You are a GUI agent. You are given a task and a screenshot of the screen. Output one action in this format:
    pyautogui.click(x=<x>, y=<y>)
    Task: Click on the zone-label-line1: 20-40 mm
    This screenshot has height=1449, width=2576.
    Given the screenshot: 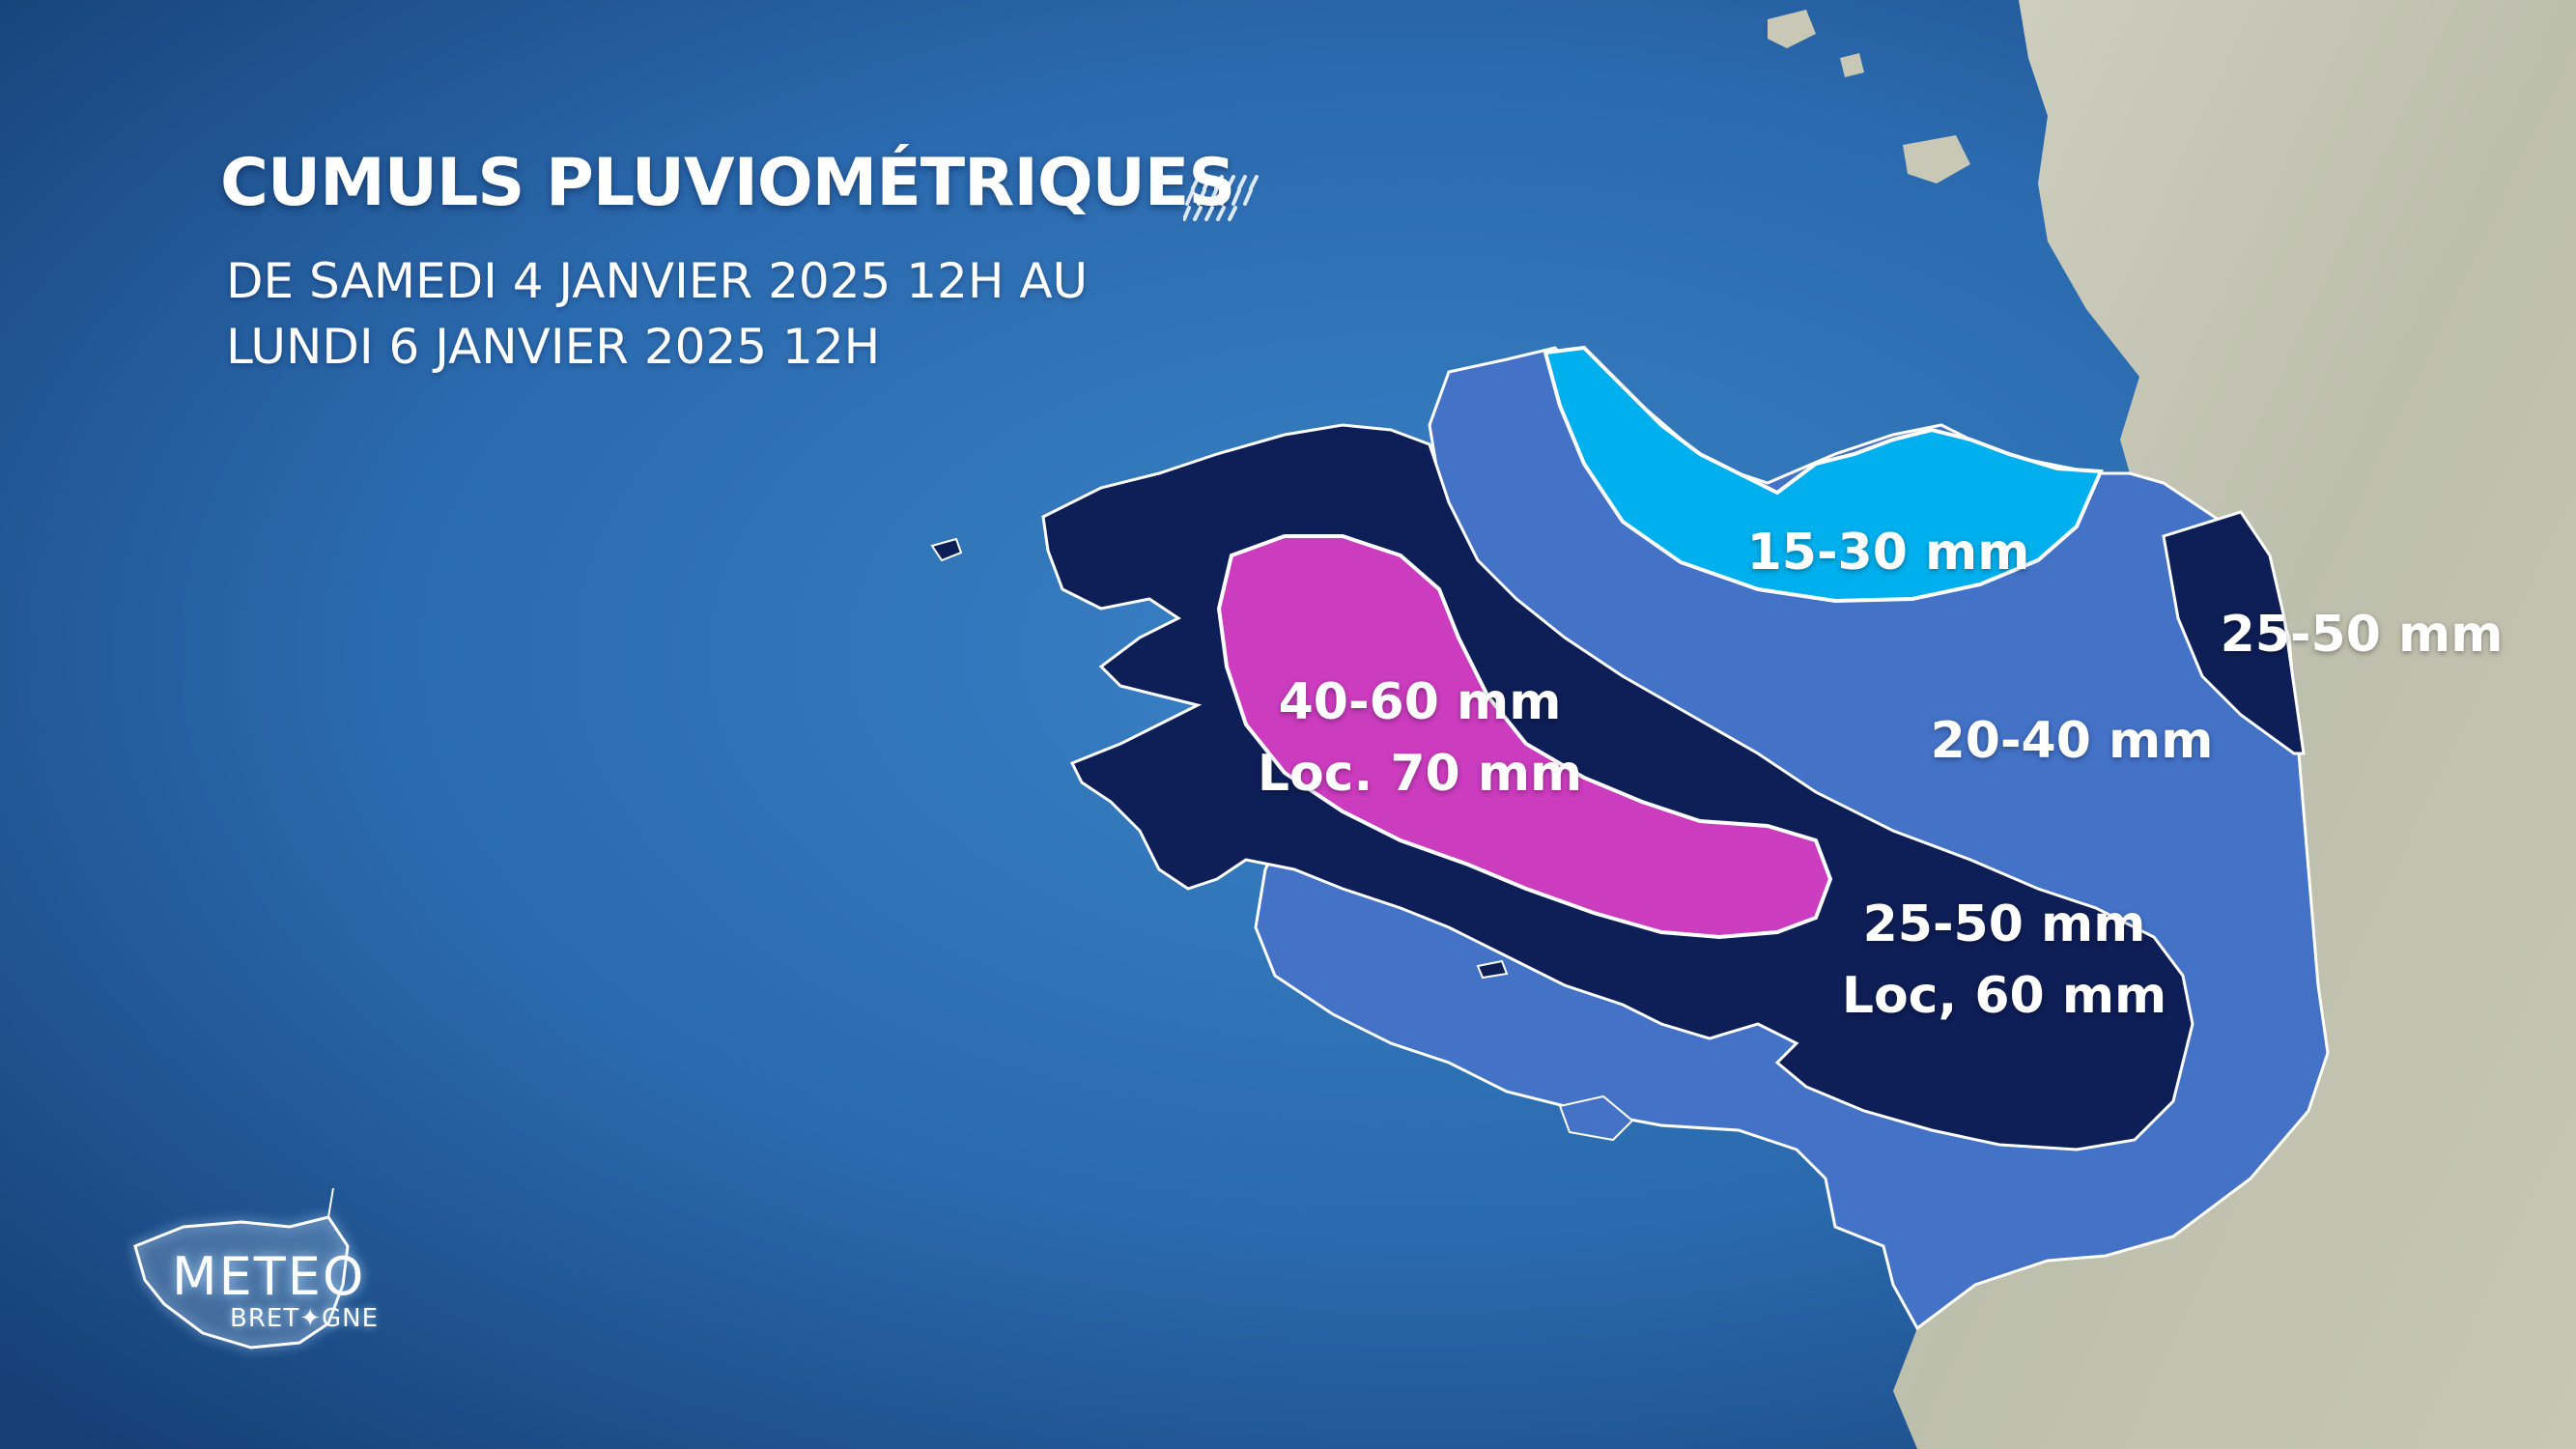 What is the action you would take?
    pyautogui.click(x=2072, y=741)
    